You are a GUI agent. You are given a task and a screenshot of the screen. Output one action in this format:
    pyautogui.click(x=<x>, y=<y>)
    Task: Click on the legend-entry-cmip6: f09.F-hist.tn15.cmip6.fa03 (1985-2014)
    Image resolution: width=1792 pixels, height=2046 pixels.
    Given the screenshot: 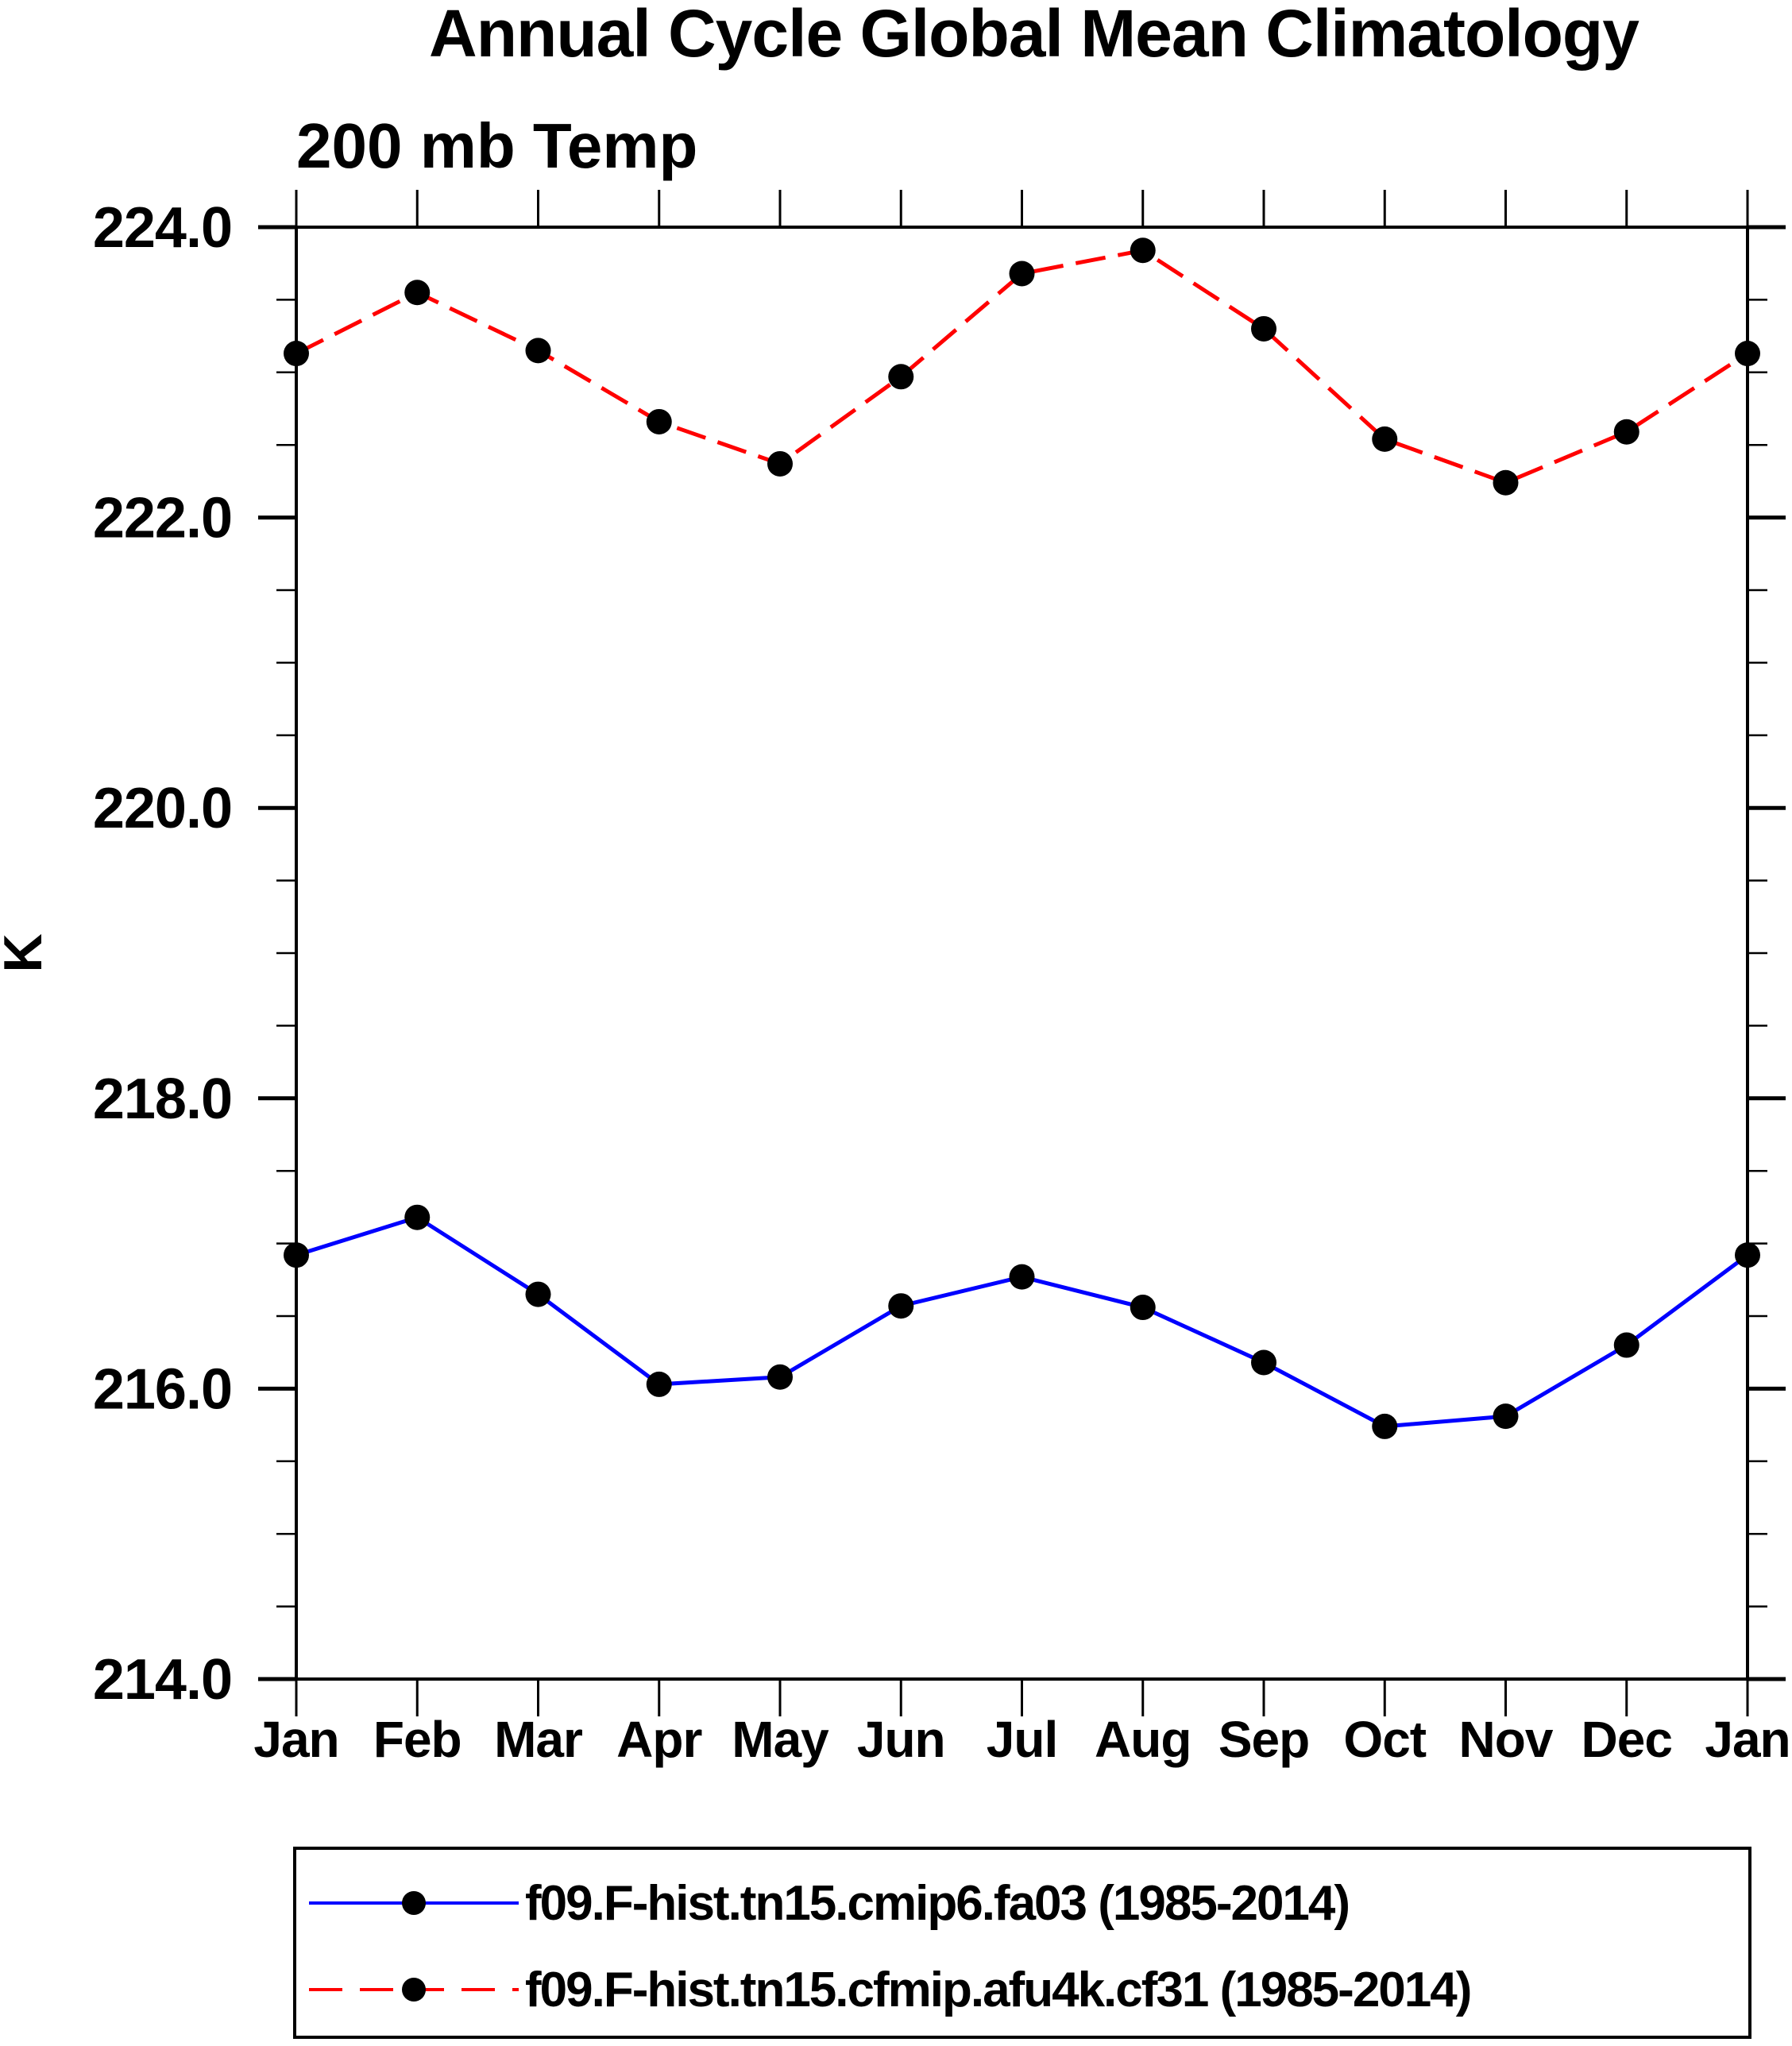 What is the action you would take?
    pyautogui.click(x=1022, y=1903)
    